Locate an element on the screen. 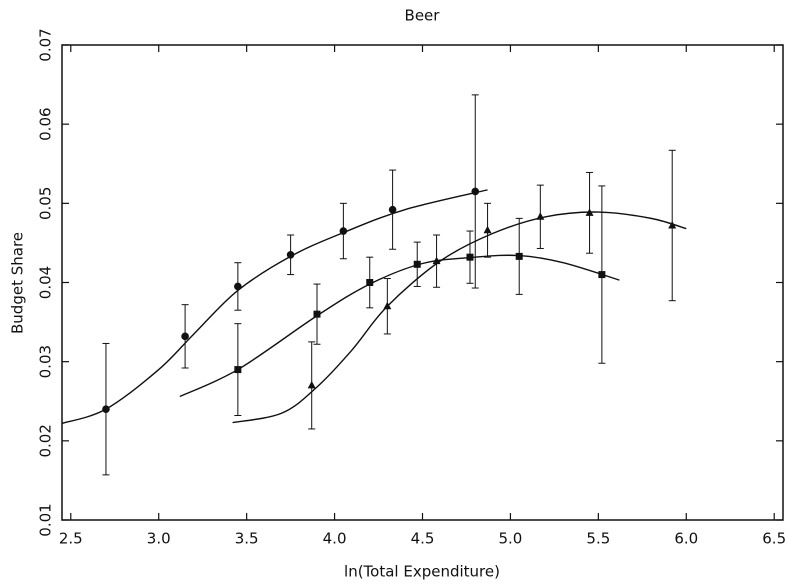 This screenshot has width=799, height=585. x-tick-label: 2.5 is located at coordinates (71, 539).